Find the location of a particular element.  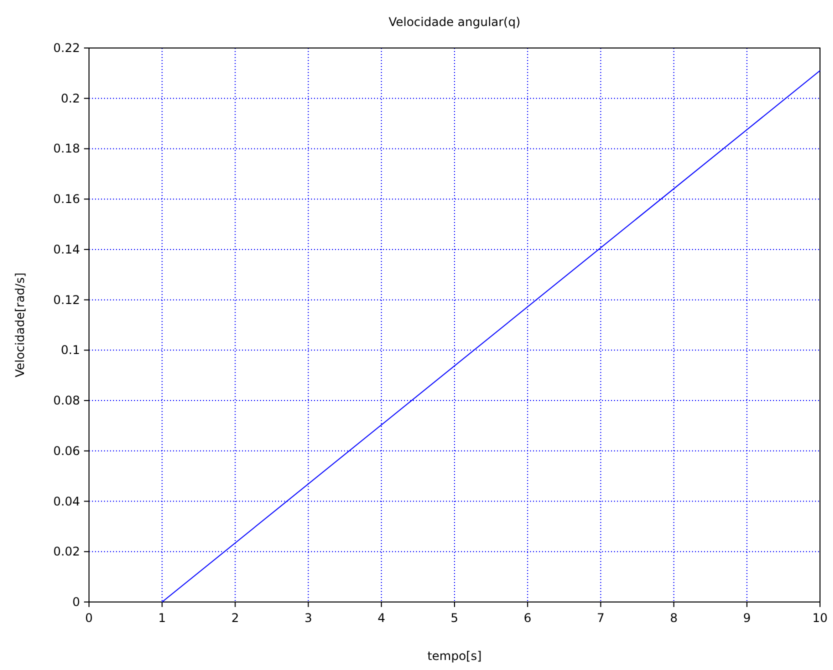

x-tick-label: 10 is located at coordinates (820, 618).